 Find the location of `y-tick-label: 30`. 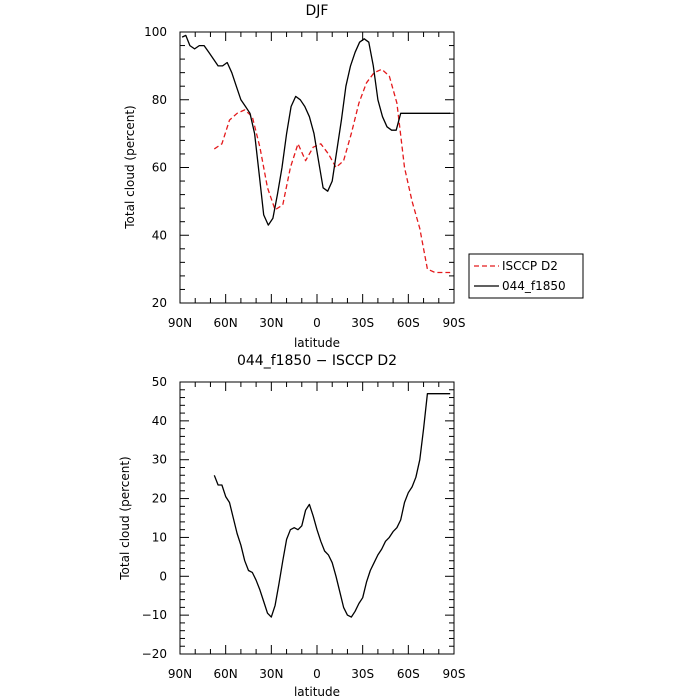

y-tick-label: 30 is located at coordinates (159, 460).